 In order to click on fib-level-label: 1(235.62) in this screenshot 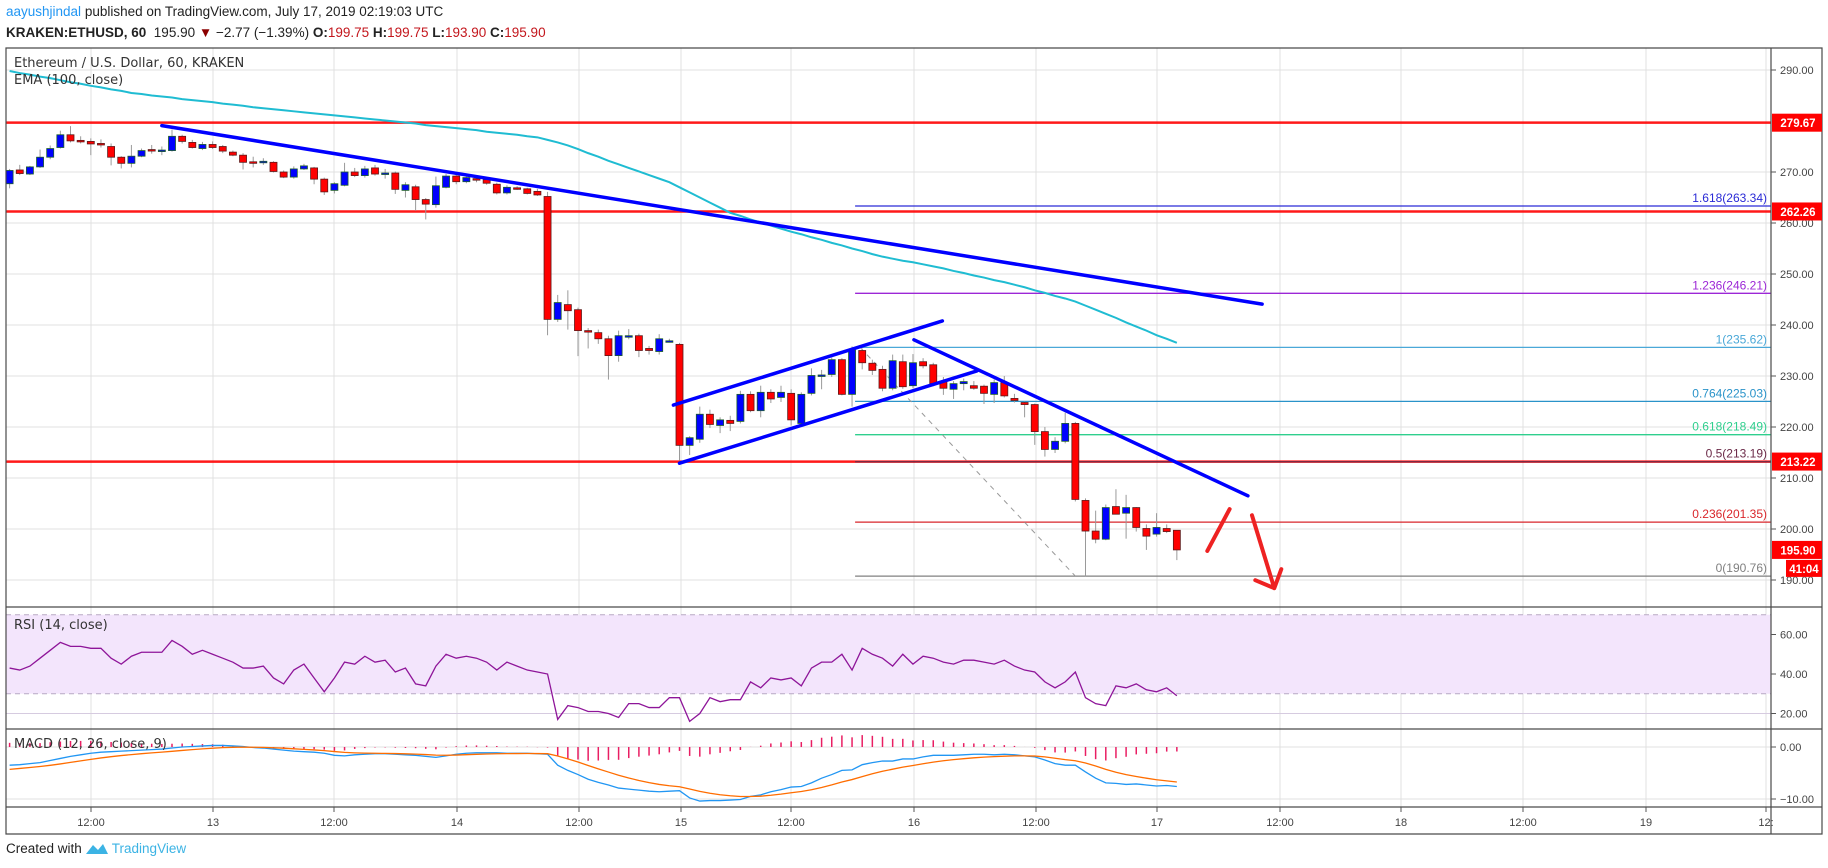, I will do `click(1741, 339)`.